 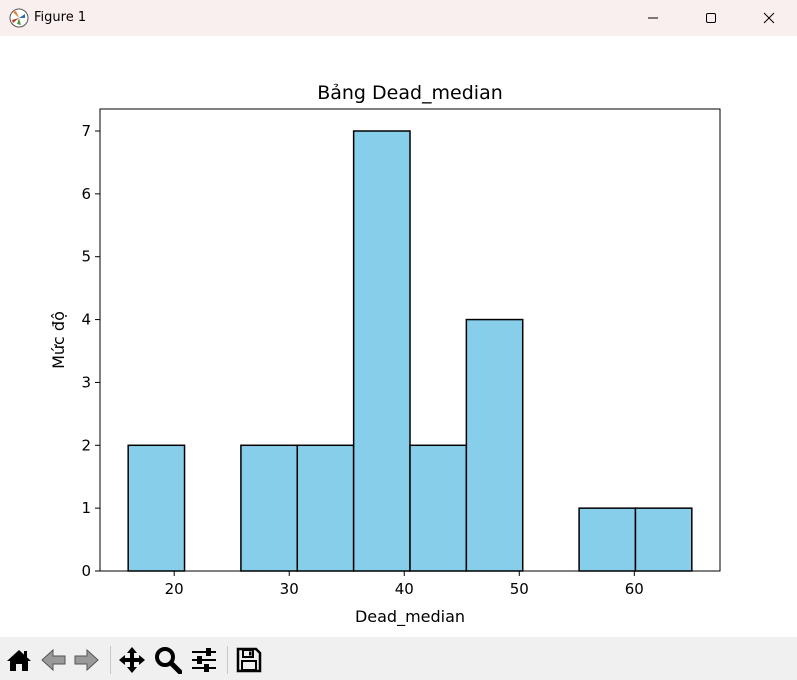 I want to click on save-floppy-icon, so click(x=249, y=660).